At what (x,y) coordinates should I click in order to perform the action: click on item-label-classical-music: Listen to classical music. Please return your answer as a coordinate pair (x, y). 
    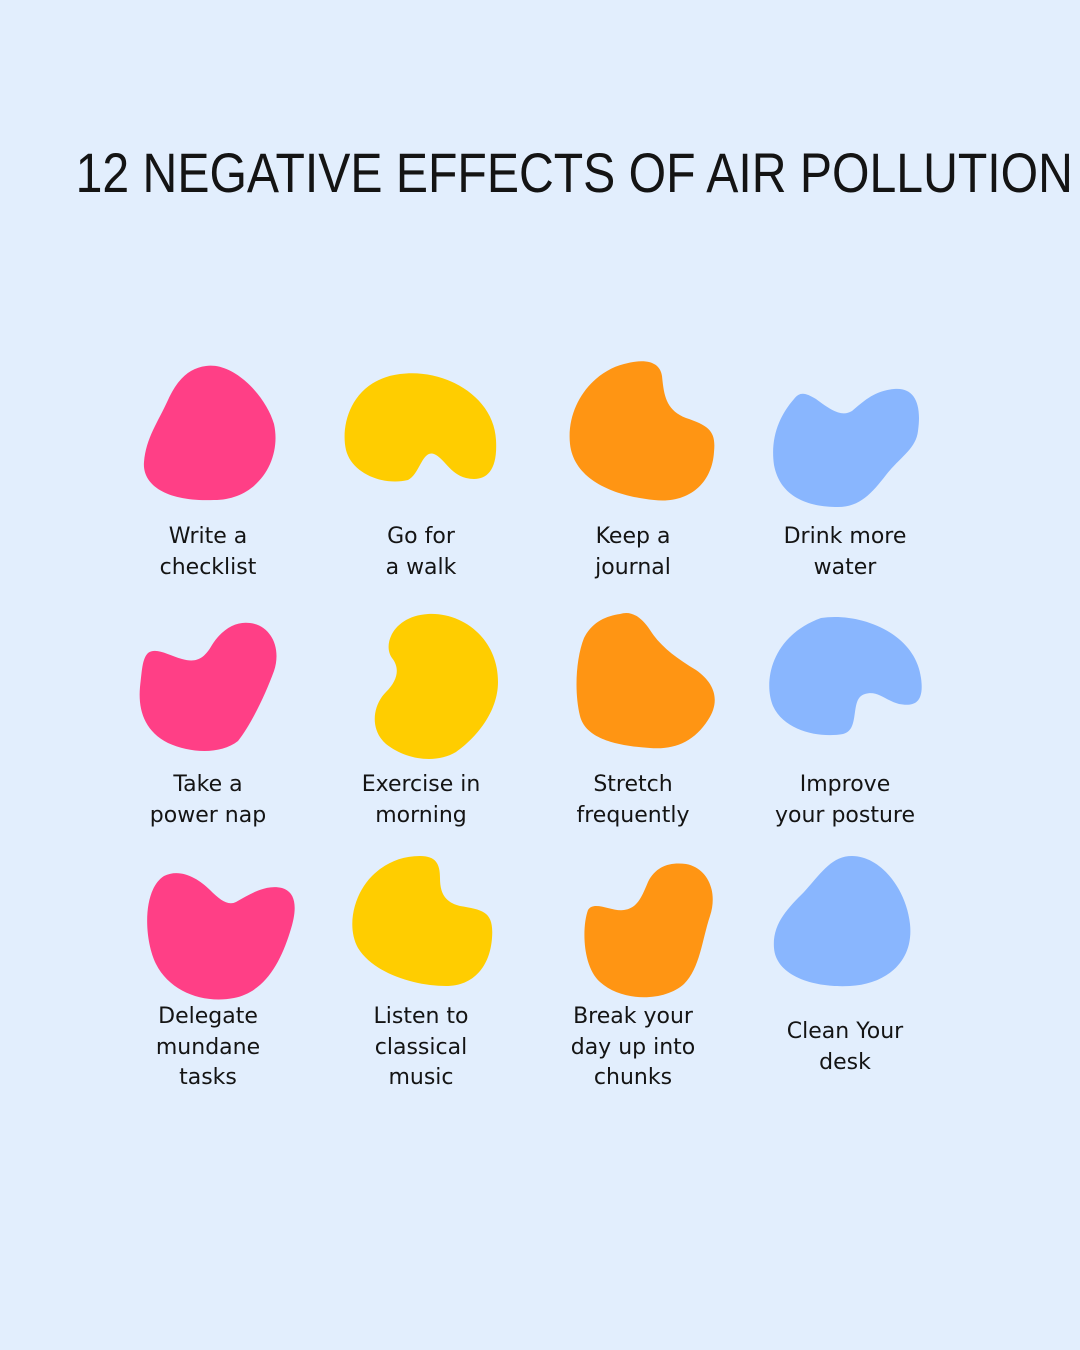
    Looking at the image, I should click on (421, 1047).